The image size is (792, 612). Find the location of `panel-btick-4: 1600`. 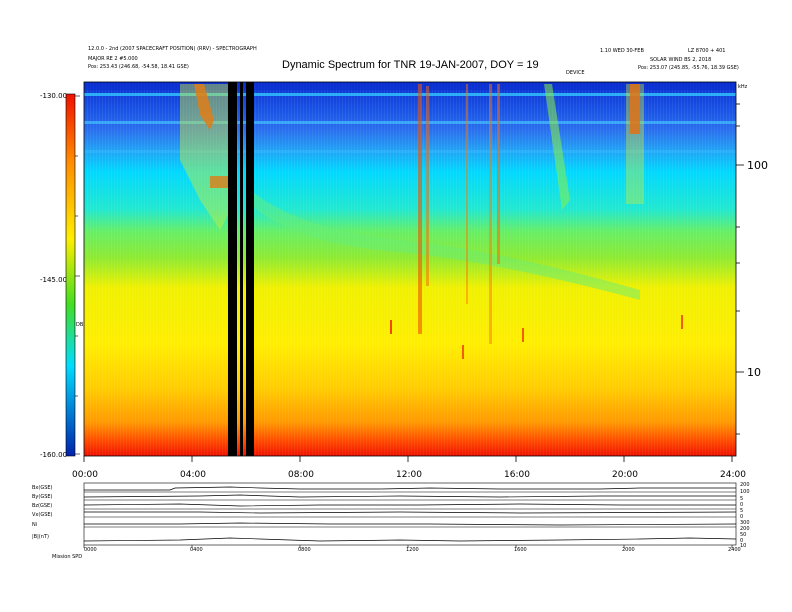

panel-btick-4: 1600 is located at coordinates (520, 550).